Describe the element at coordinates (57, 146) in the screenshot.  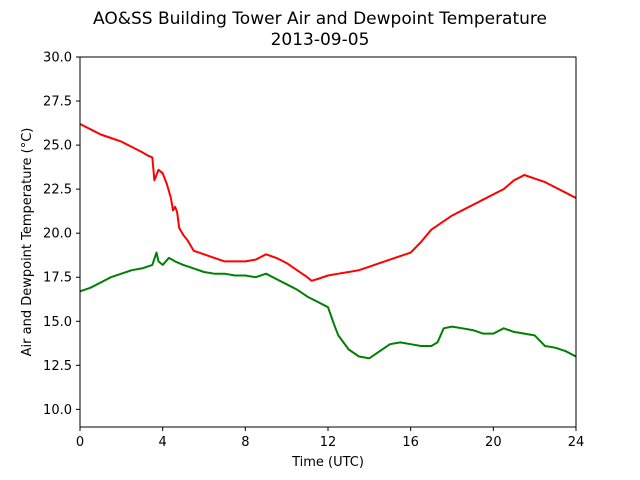
I see `y-tick-label: 25.0` at that location.